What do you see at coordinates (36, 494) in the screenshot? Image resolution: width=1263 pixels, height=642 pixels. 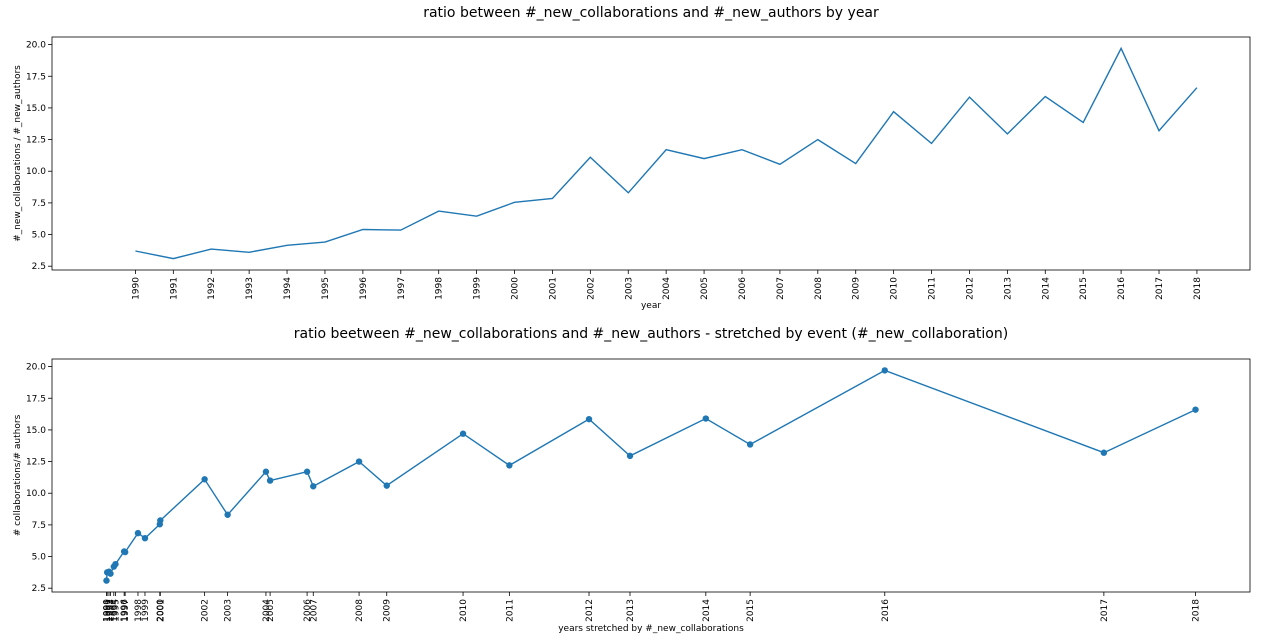 I see `chart-2-y-tick-label: 10.0` at bounding box center [36, 494].